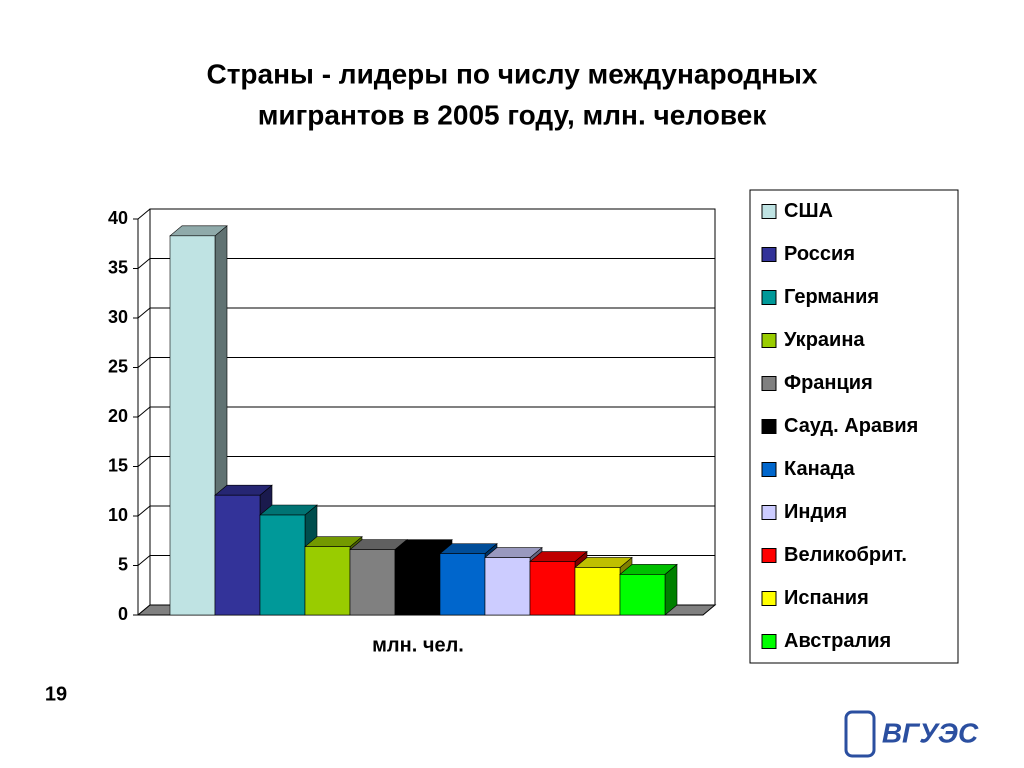  What do you see at coordinates (819, 254) in the screenshot?
I see `legend-label: Россия` at bounding box center [819, 254].